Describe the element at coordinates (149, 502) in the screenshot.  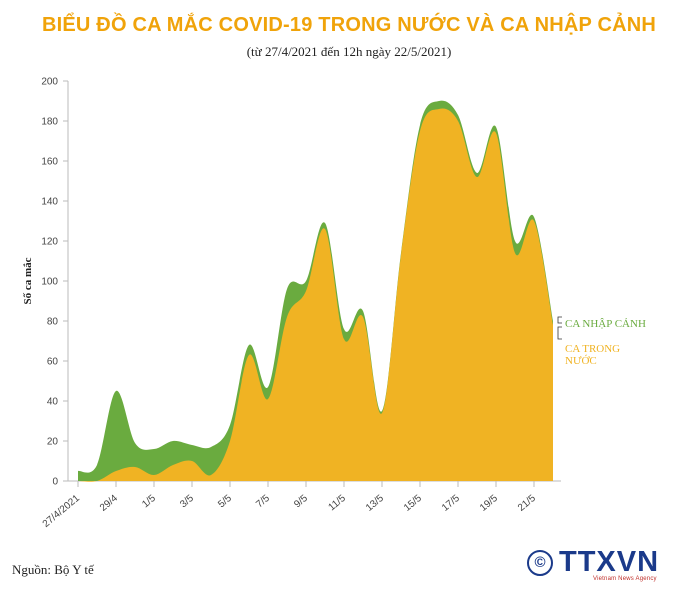
I see `x-tick-label: 1/5` at that location.